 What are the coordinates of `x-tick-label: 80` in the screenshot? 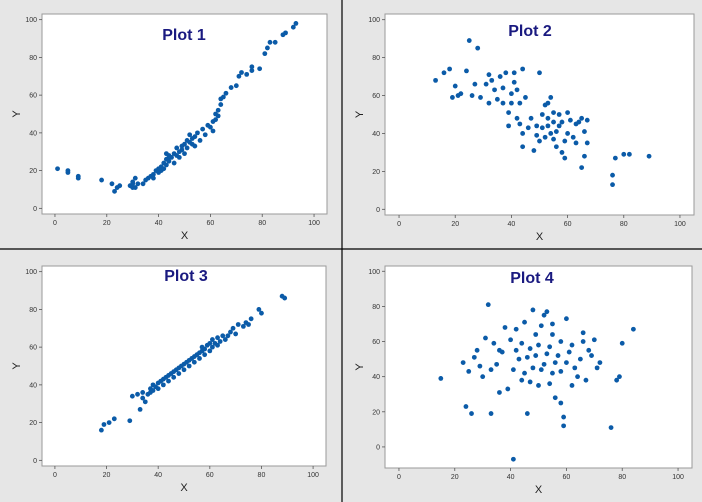 It's located at (624, 224).